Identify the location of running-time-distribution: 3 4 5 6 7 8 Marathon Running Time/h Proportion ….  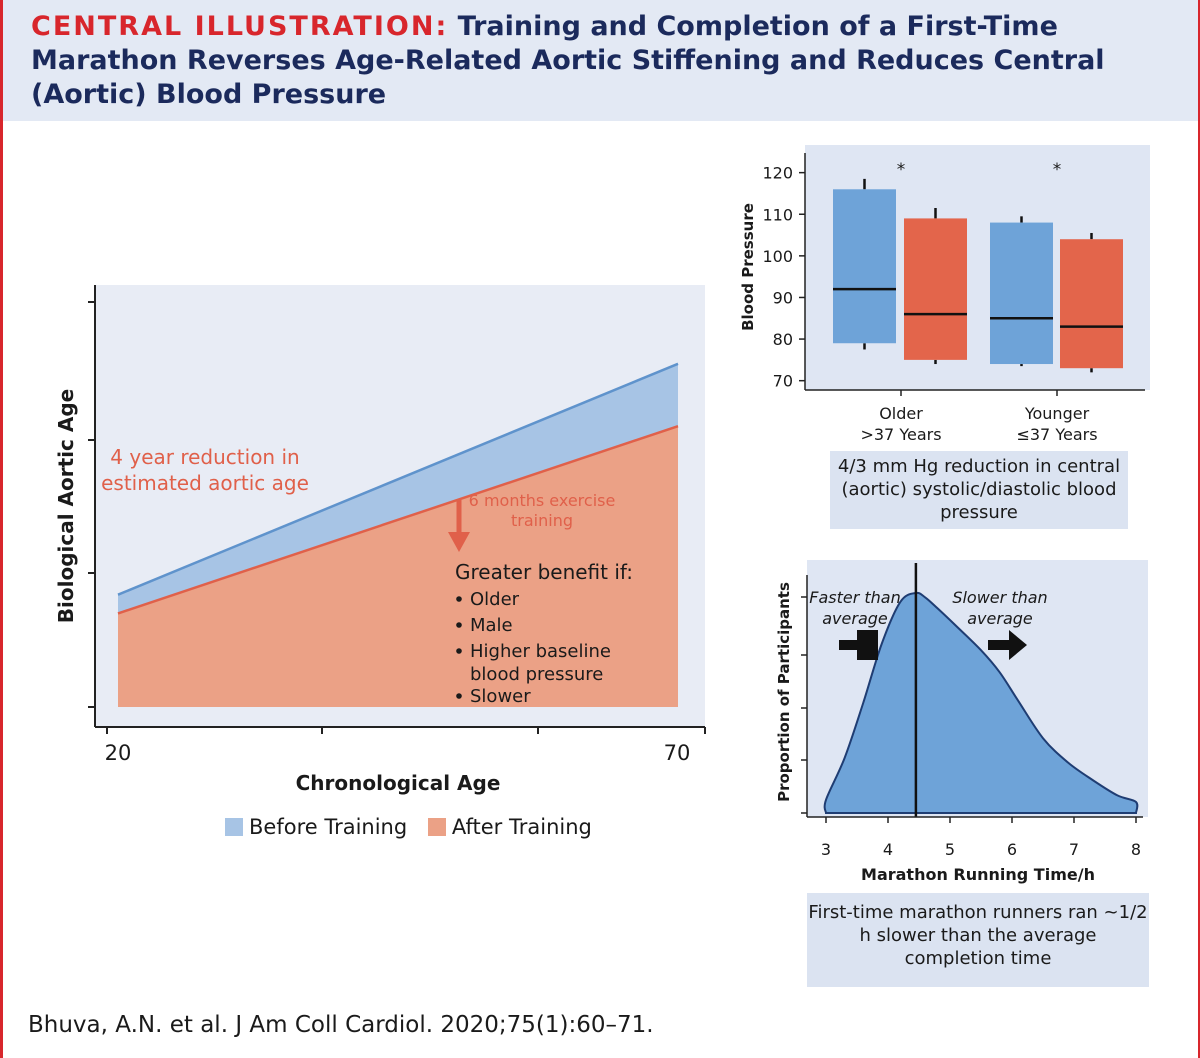
(961, 722).